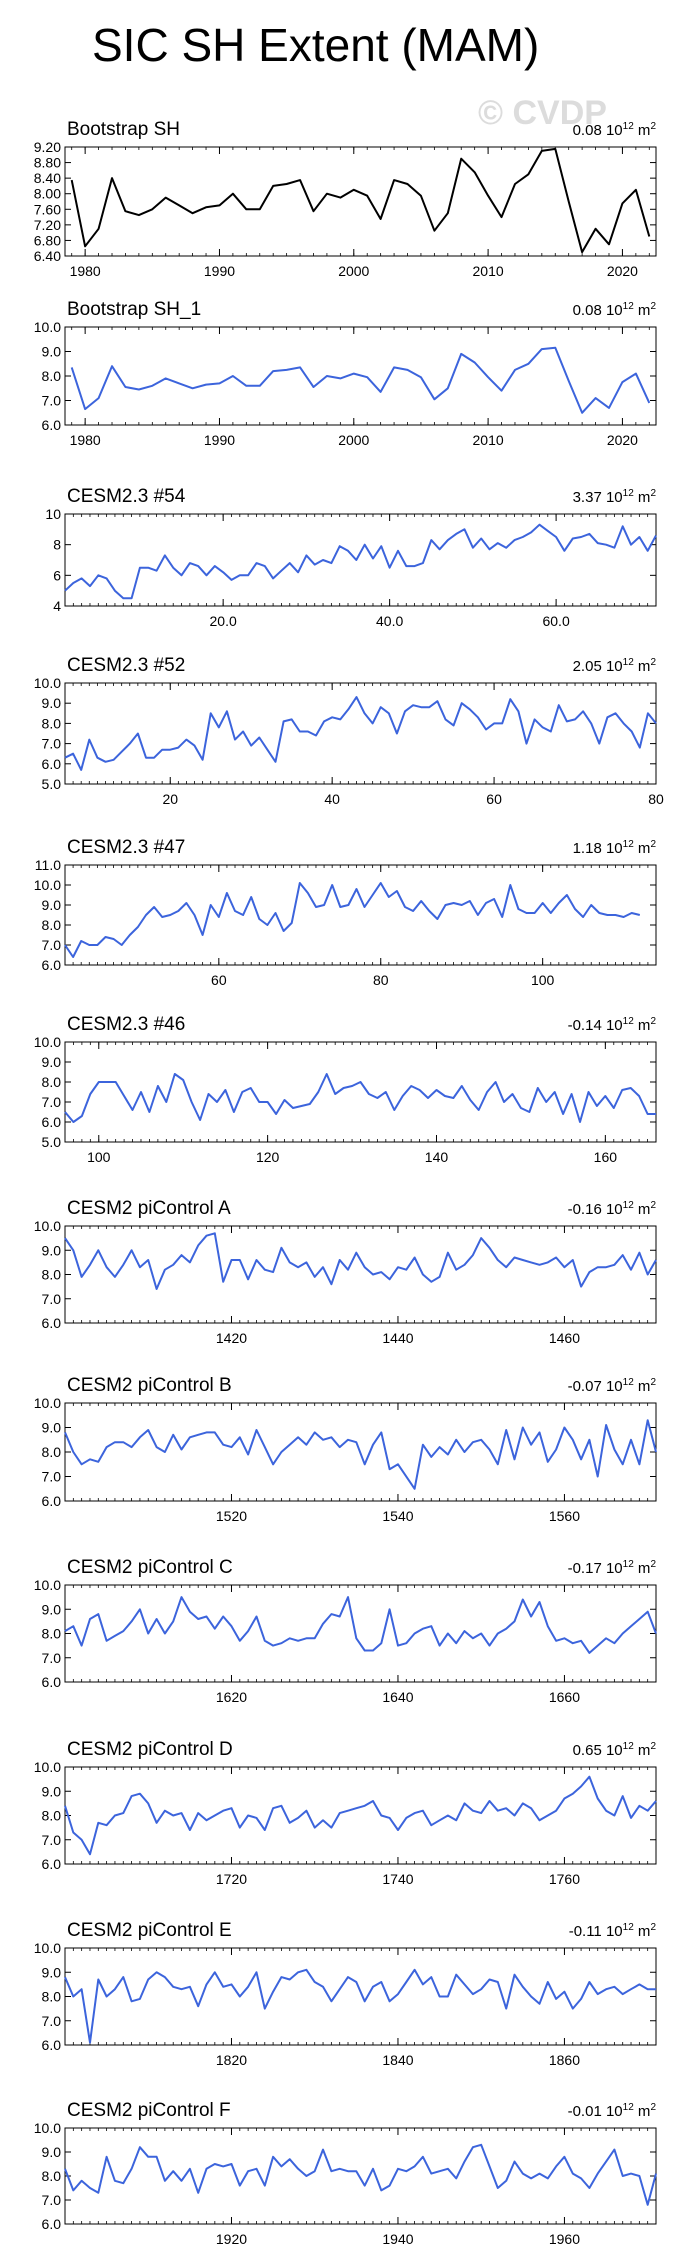 The width and height of the screenshot is (682, 2265). I want to click on x-tick-label: 2020, so click(622, 271).